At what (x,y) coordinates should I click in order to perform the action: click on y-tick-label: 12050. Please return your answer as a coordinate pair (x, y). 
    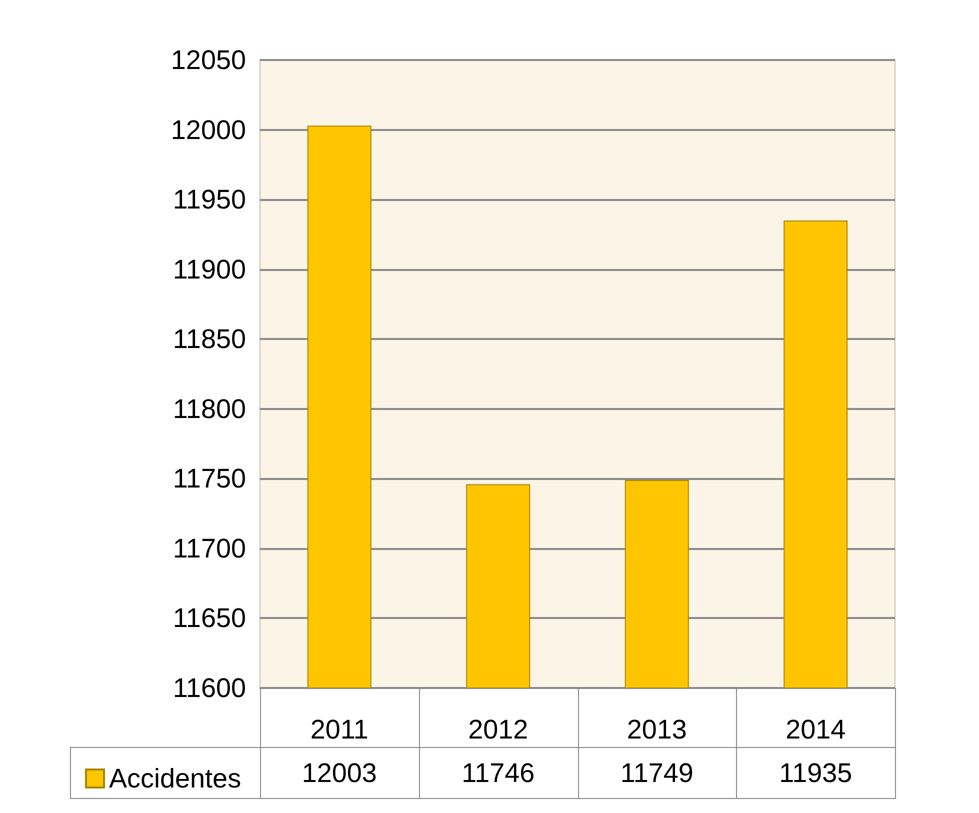
    Looking at the image, I should click on (208, 60).